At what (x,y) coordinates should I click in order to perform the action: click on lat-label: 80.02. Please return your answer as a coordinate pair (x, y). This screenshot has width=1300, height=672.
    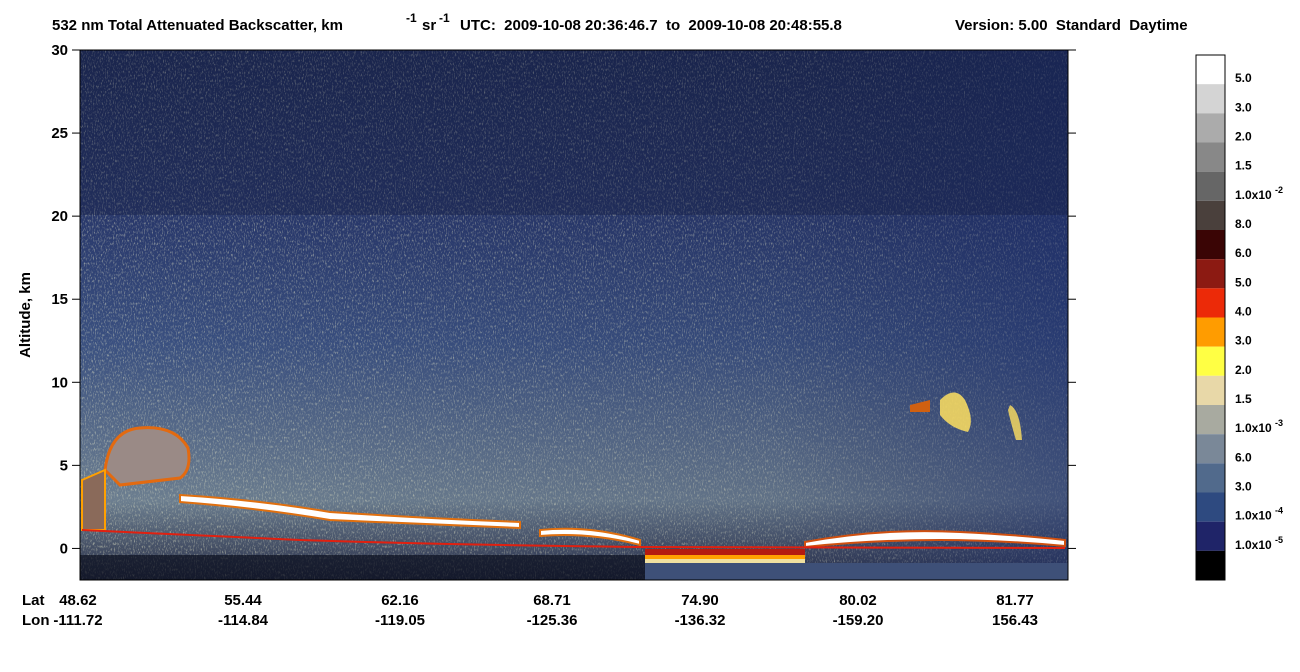
    Looking at the image, I should click on (858, 600).